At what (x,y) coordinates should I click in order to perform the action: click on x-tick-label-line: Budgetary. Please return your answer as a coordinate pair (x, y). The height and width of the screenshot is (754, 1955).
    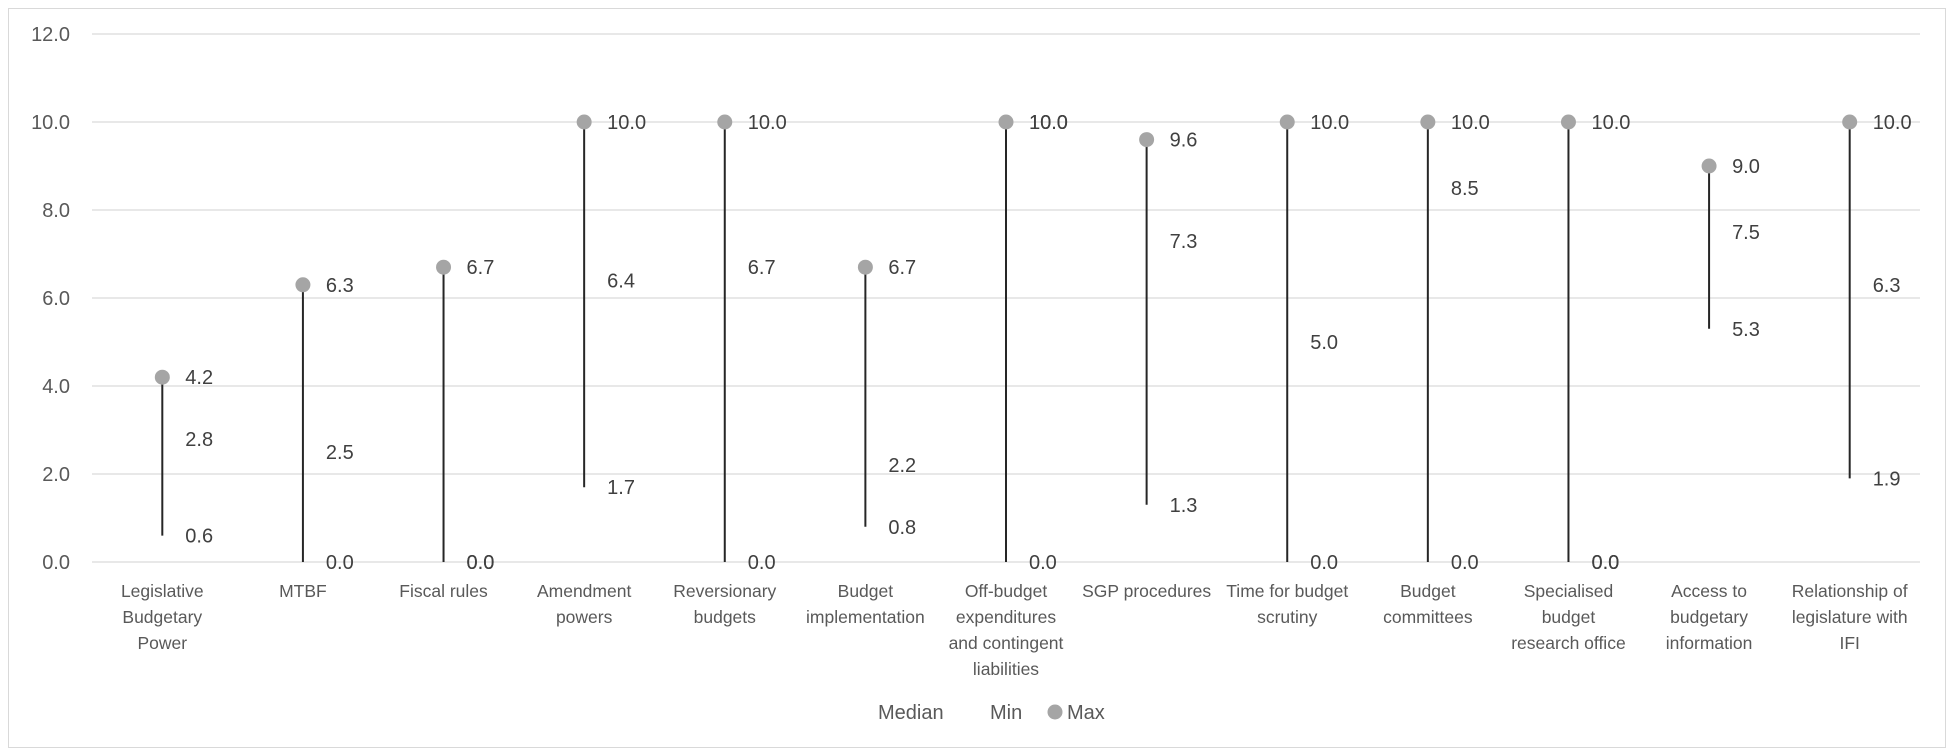
    Looking at the image, I should click on (162, 617).